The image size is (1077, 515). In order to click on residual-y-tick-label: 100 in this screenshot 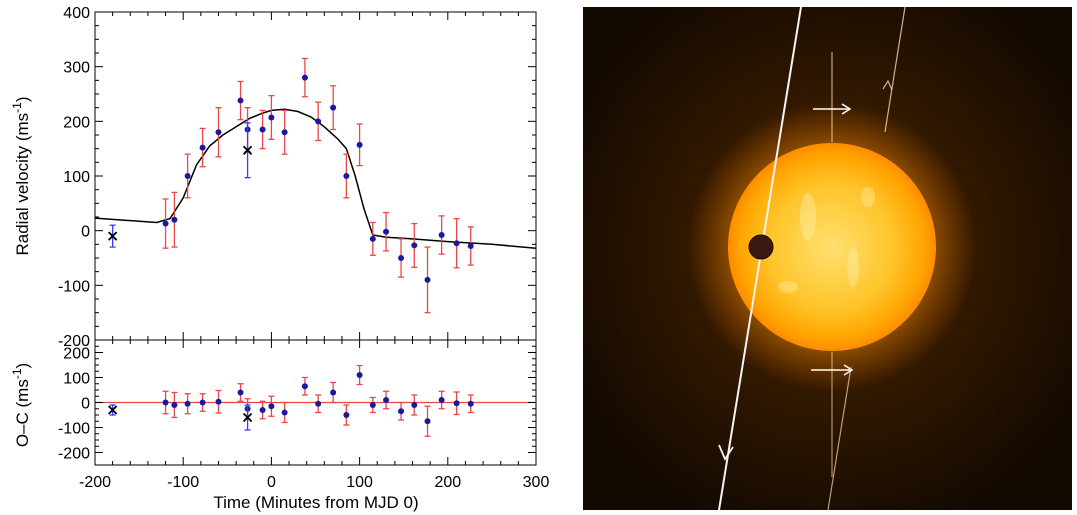, I will do `click(76, 379)`.